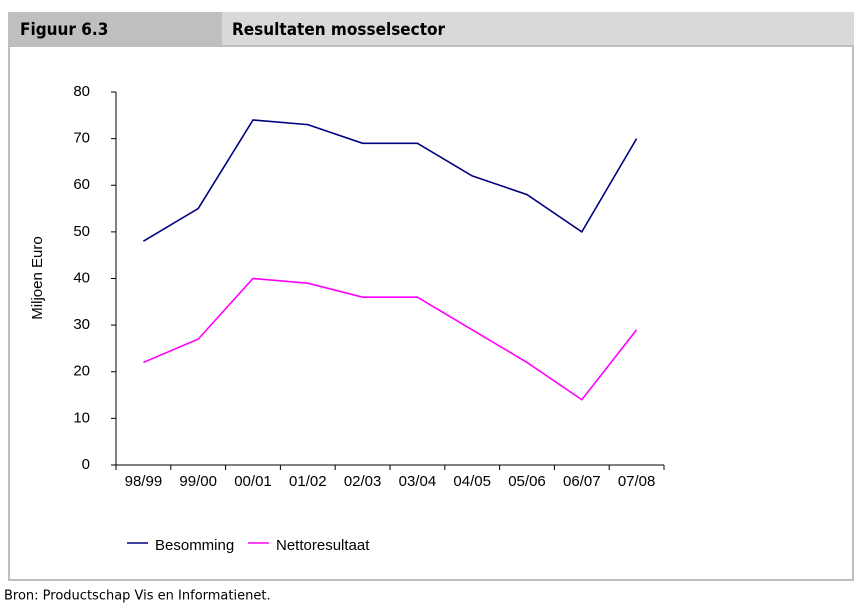 The height and width of the screenshot is (606, 854). Describe the element at coordinates (637, 481) in the screenshot. I see `x-tick-label: 07/08` at that location.